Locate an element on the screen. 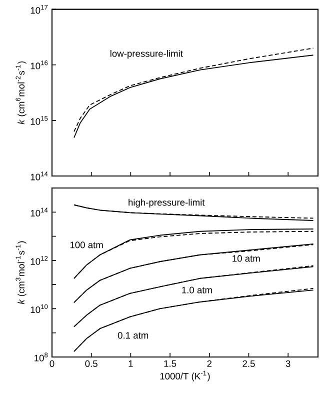 The height and width of the screenshot is (408, 321). x-tick-label: 0.5 is located at coordinates (91, 363).